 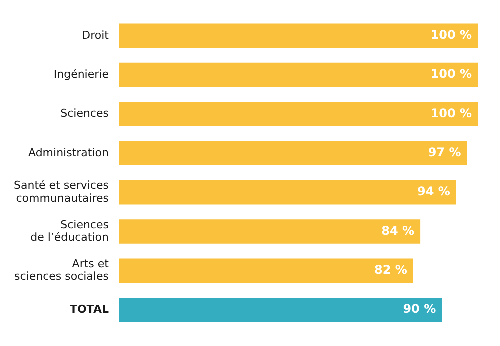 What do you see at coordinates (391, 270) in the screenshot?
I see `data-label: 82 %` at bounding box center [391, 270].